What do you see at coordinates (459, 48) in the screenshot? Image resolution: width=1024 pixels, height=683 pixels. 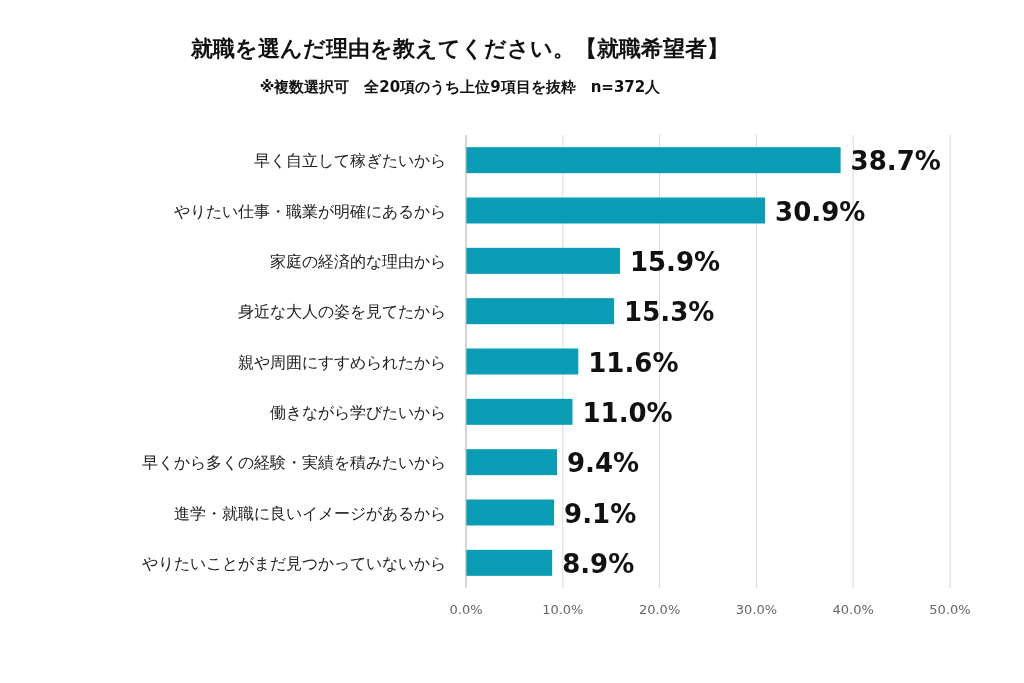 I see `chart-title: 就職を選んだ理由を教えてください。【就職希望者】` at bounding box center [459, 48].